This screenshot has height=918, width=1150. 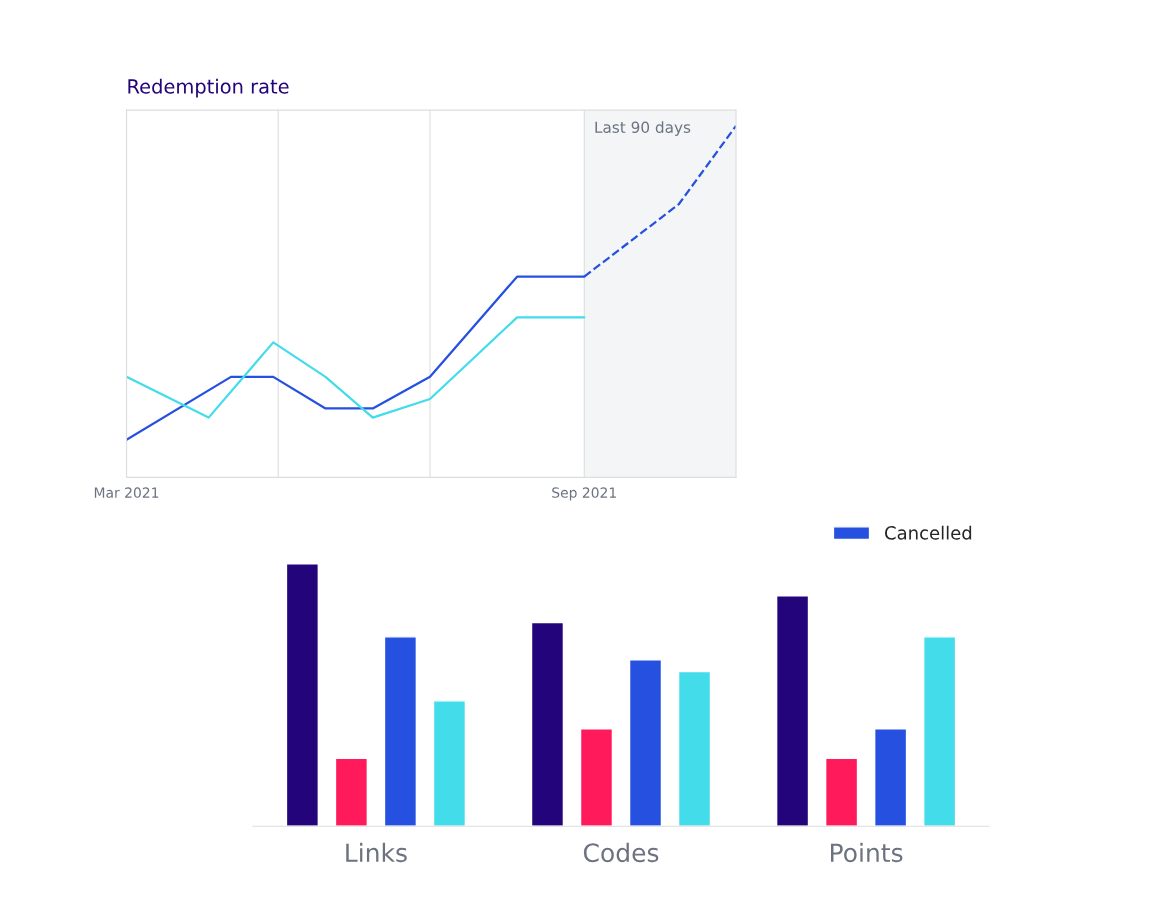 I want to click on x-tick-label: Sep 2021, so click(x=584, y=494).